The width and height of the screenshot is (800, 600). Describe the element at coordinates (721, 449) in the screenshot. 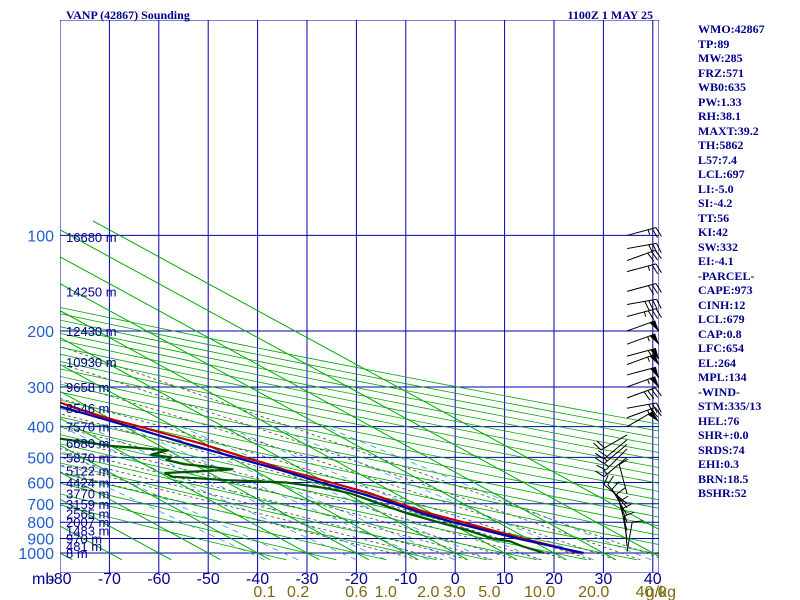

I see `index-item: SRDS:74` at that location.